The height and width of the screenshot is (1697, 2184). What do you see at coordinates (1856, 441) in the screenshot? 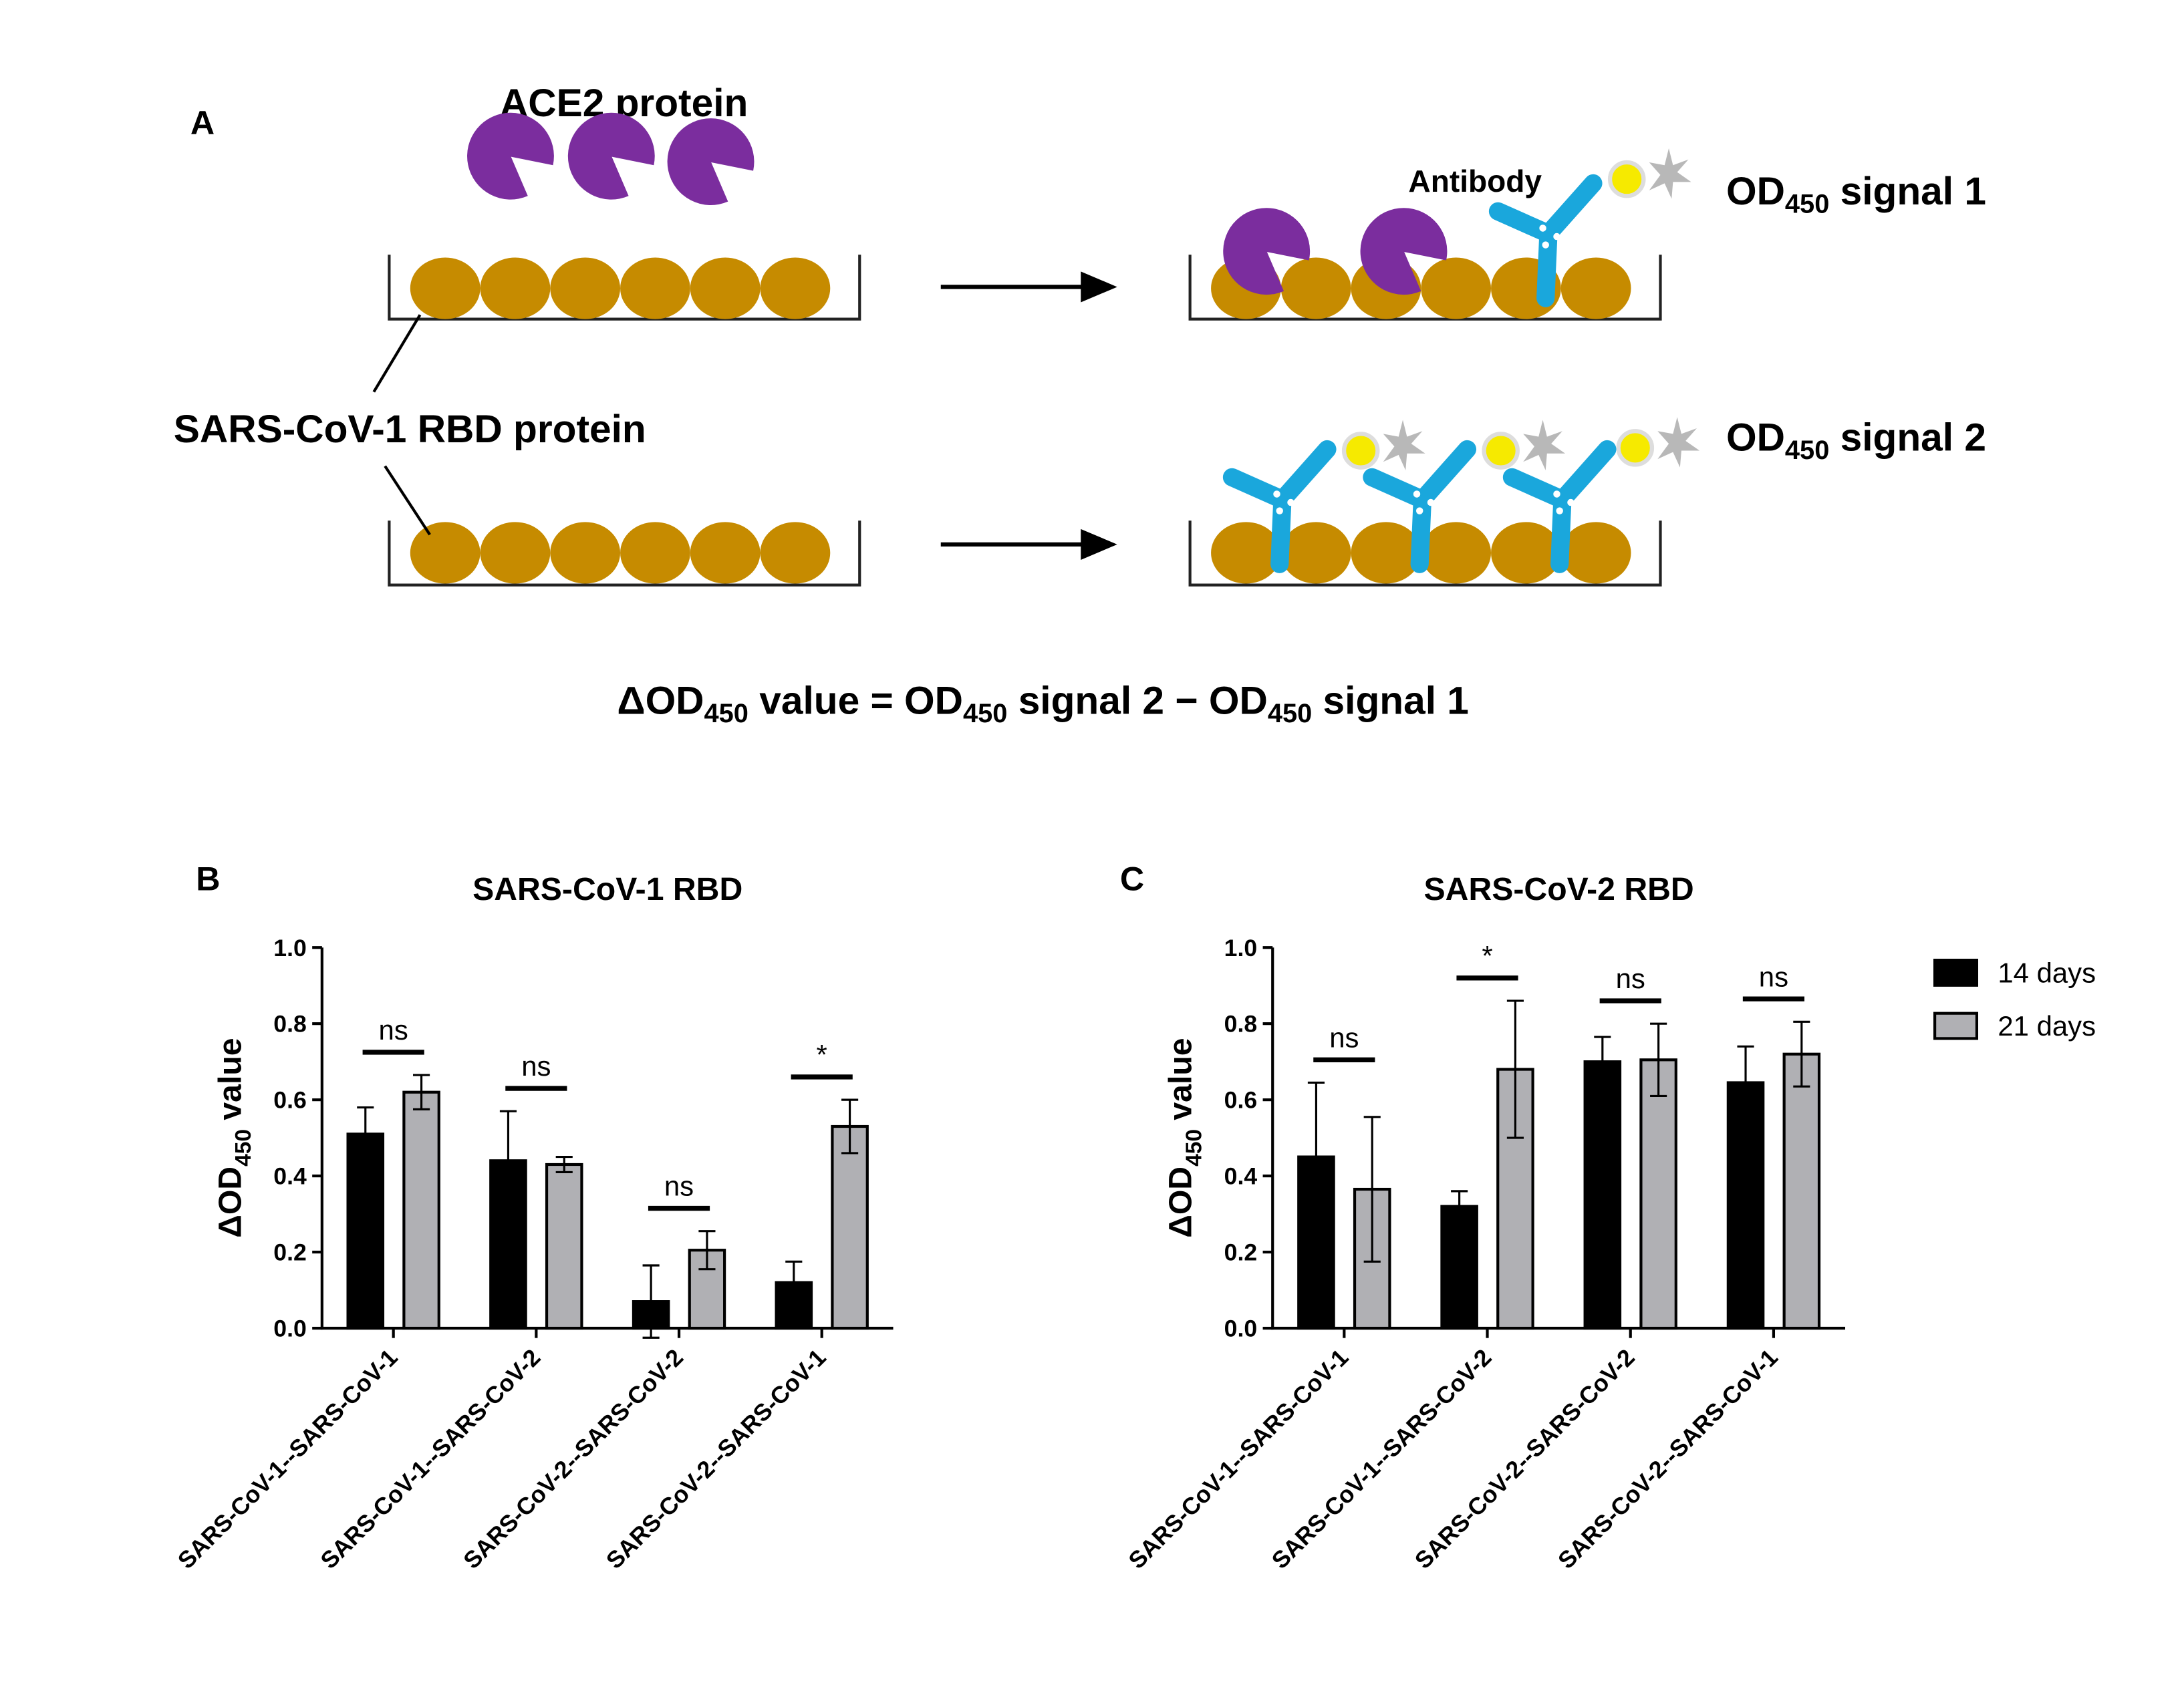
I see `signal-2: OD450 signal 2` at bounding box center [1856, 441].